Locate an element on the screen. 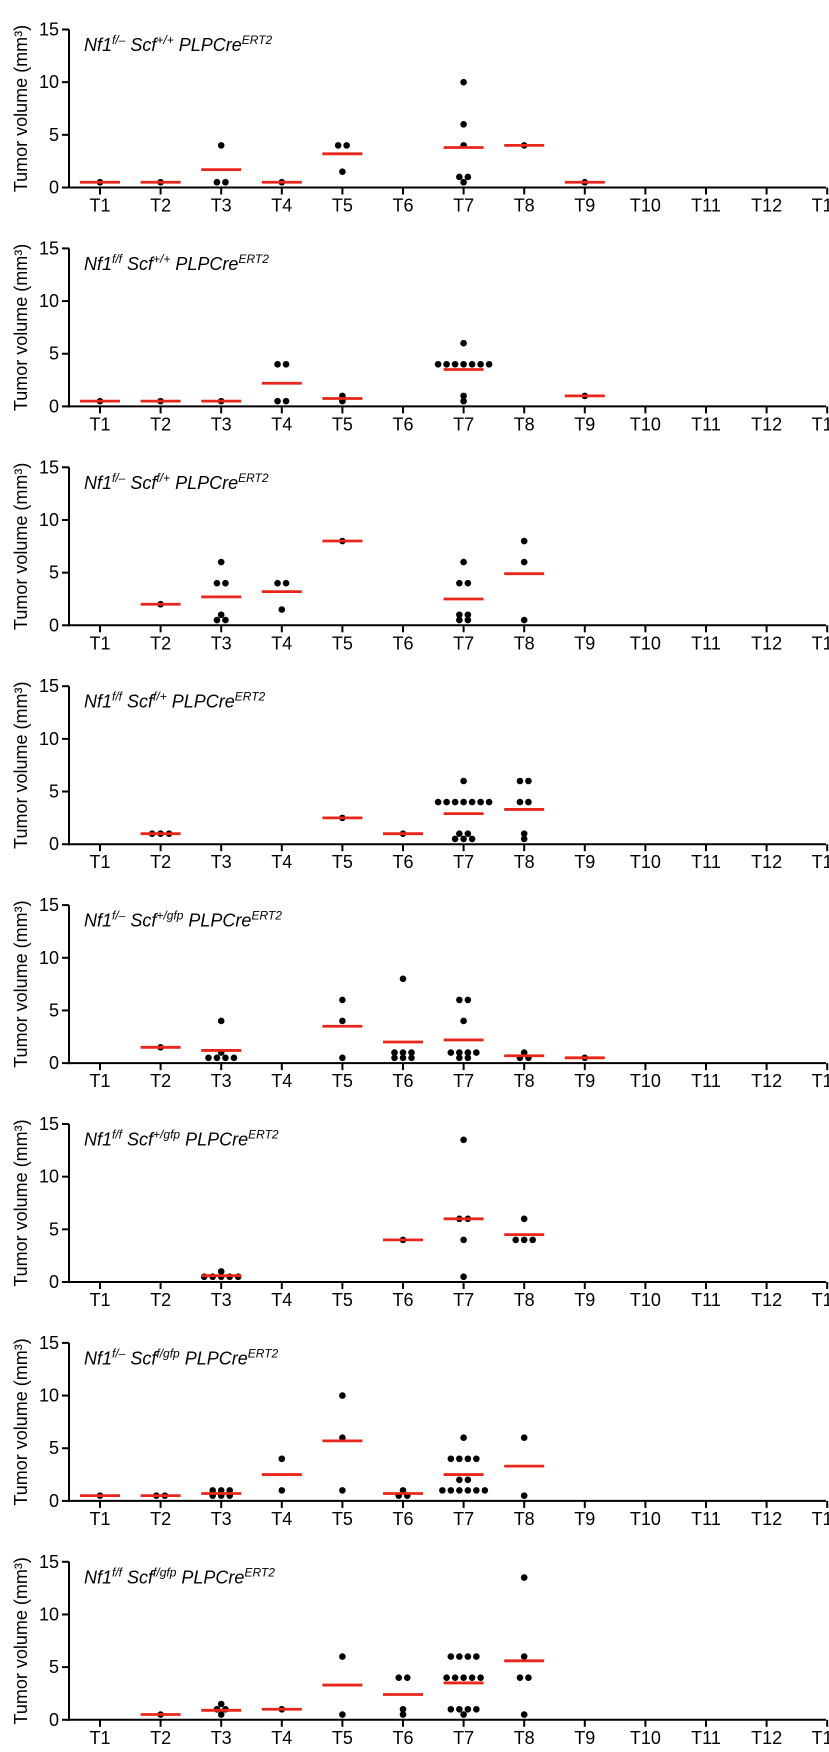 Image resolution: width=829 pixels, height=1752 pixels. panel-title: Nf1f/– Scff/gfp PLPCreERT2 is located at coordinates (181, 1357).